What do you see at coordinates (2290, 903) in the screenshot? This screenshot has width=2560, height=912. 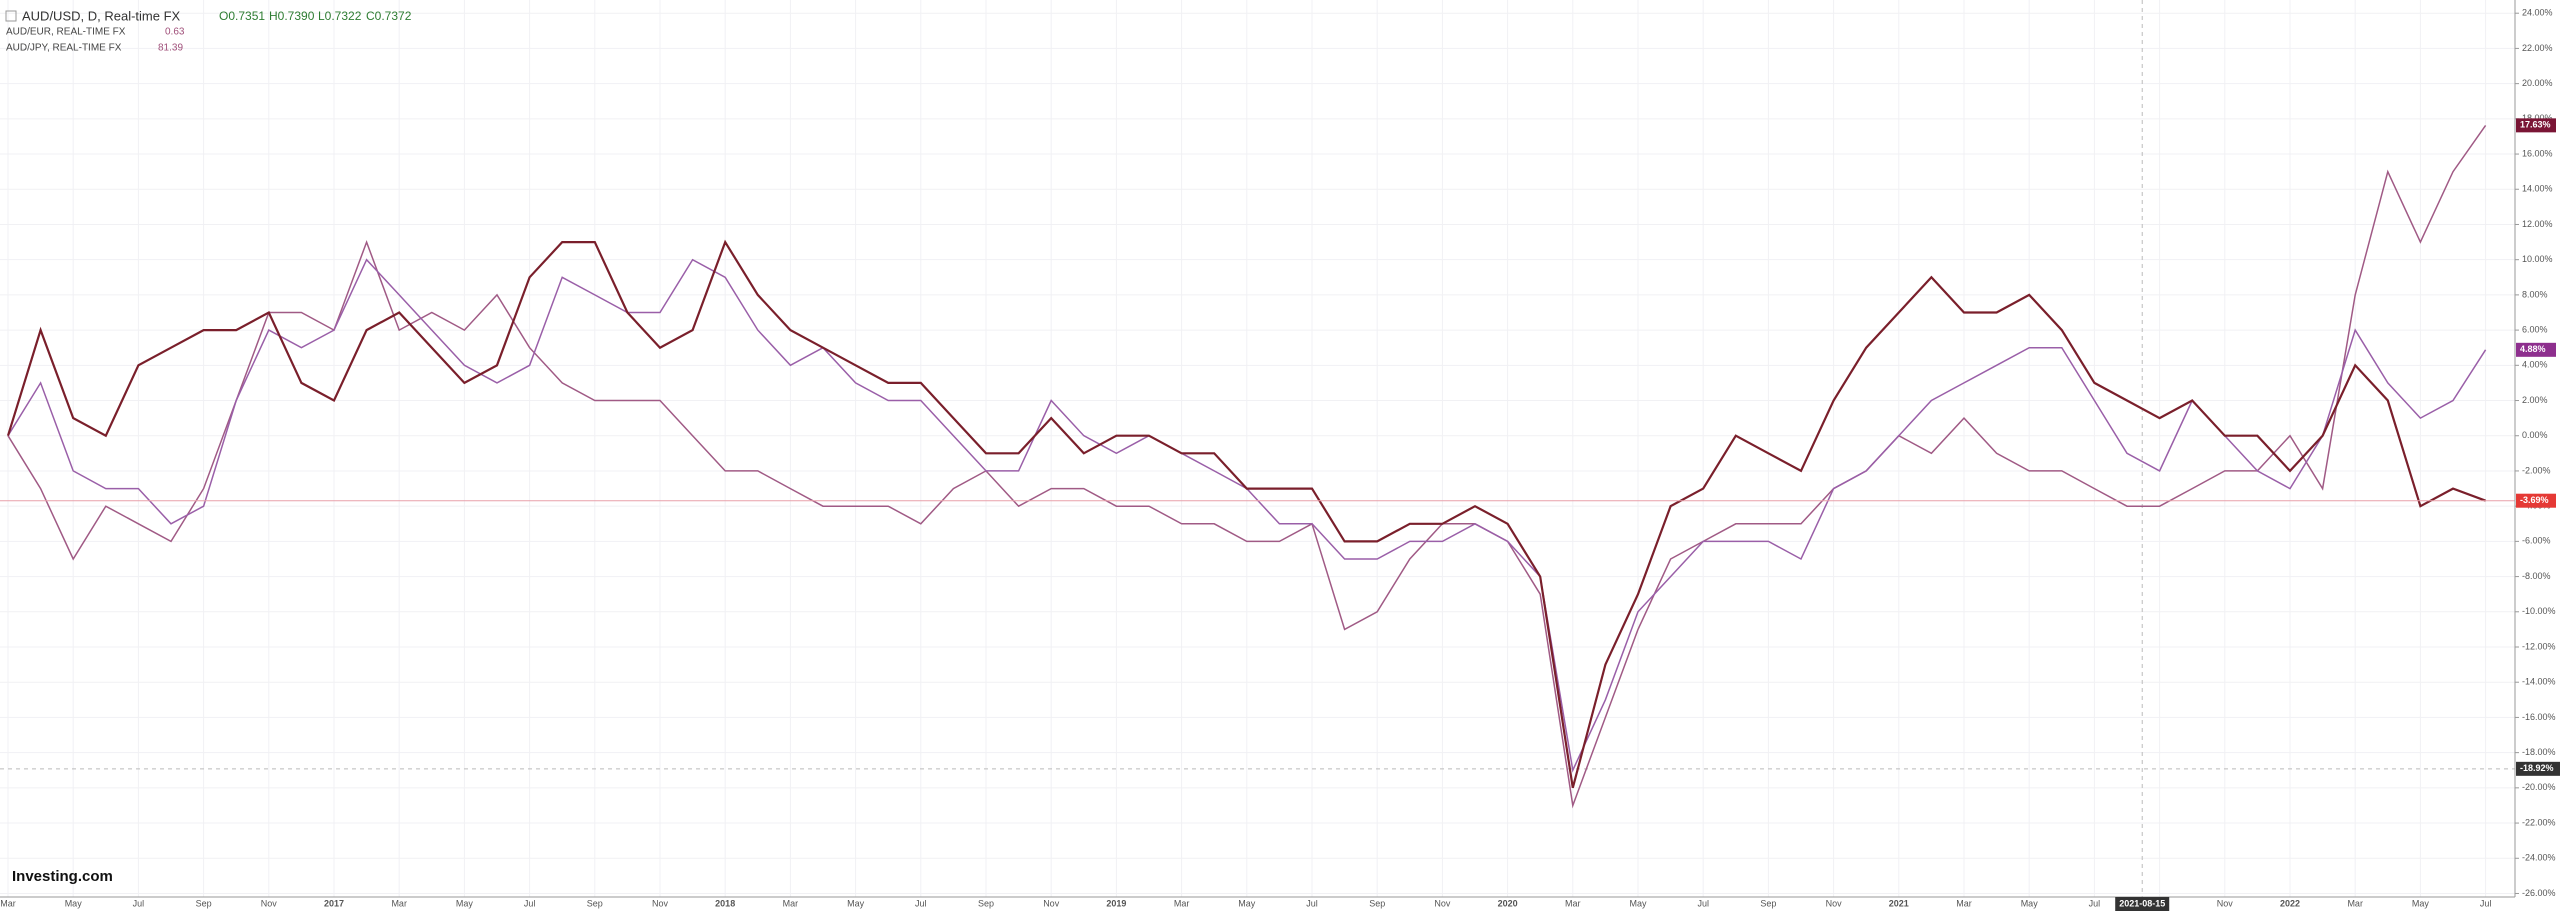 I see `x-tick-label: 2022` at bounding box center [2290, 903].